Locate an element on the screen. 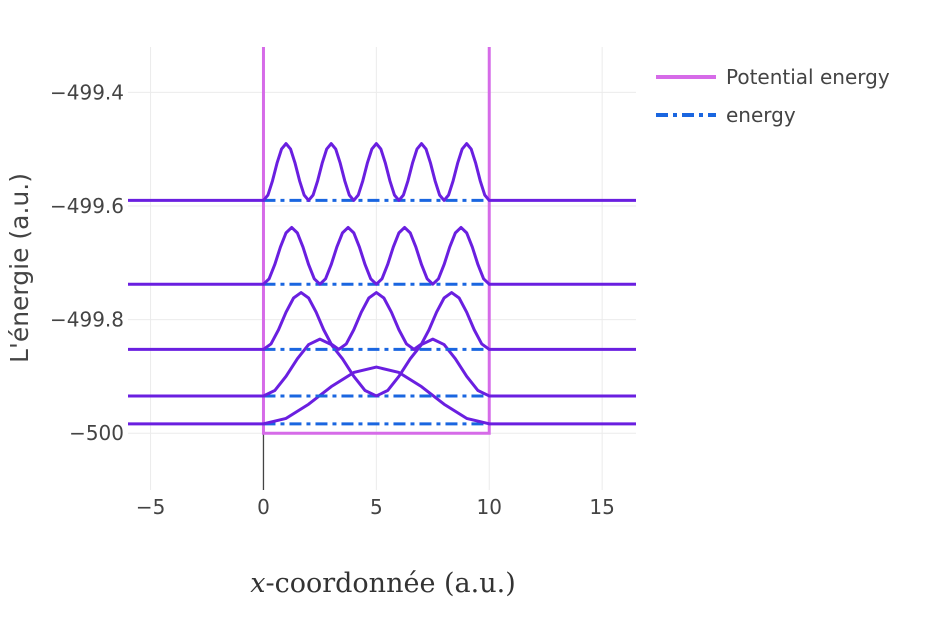  legend-item-potential-energy: Potential energy is located at coordinates (773, 77).